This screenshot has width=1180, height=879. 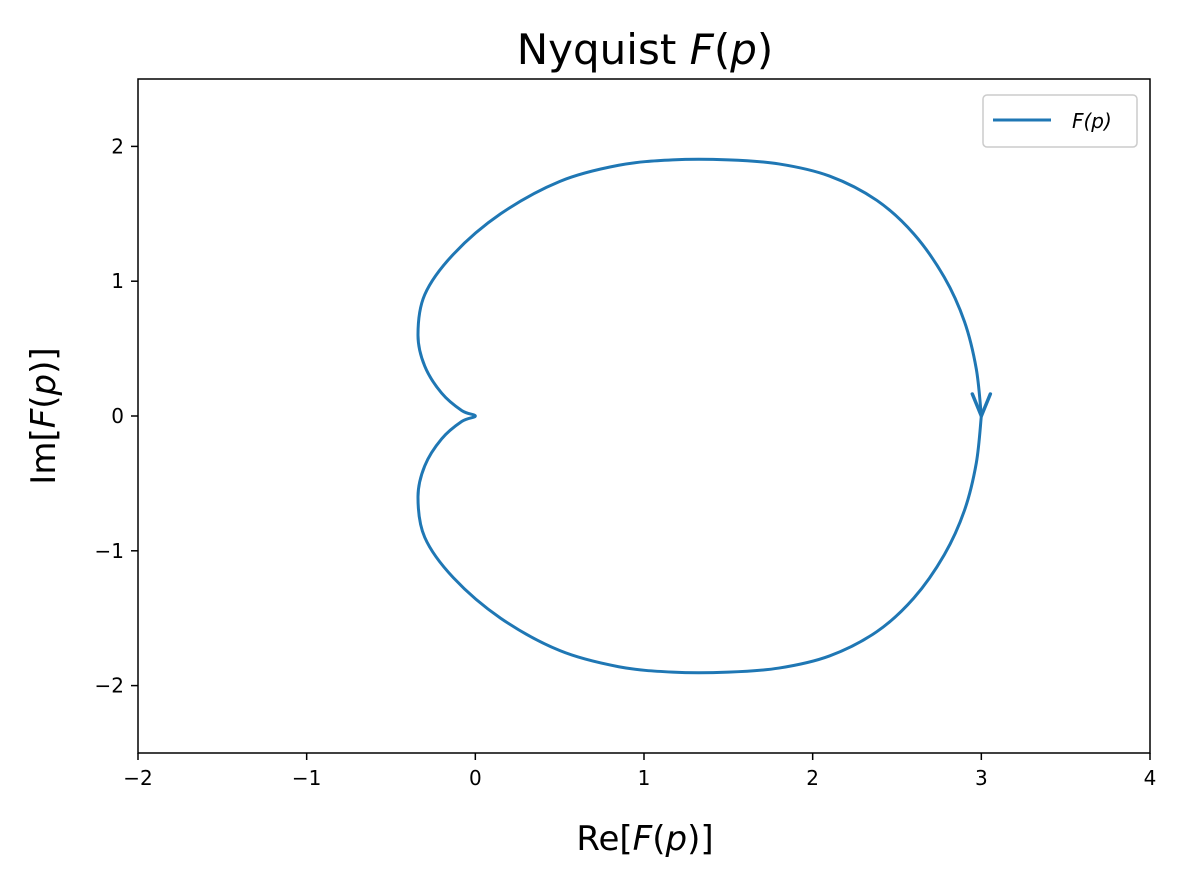 What do you see at coordinates (1150, 778) in the screenshot?
I see `x-tick-label: 4` at bounding box center [1150, 778].